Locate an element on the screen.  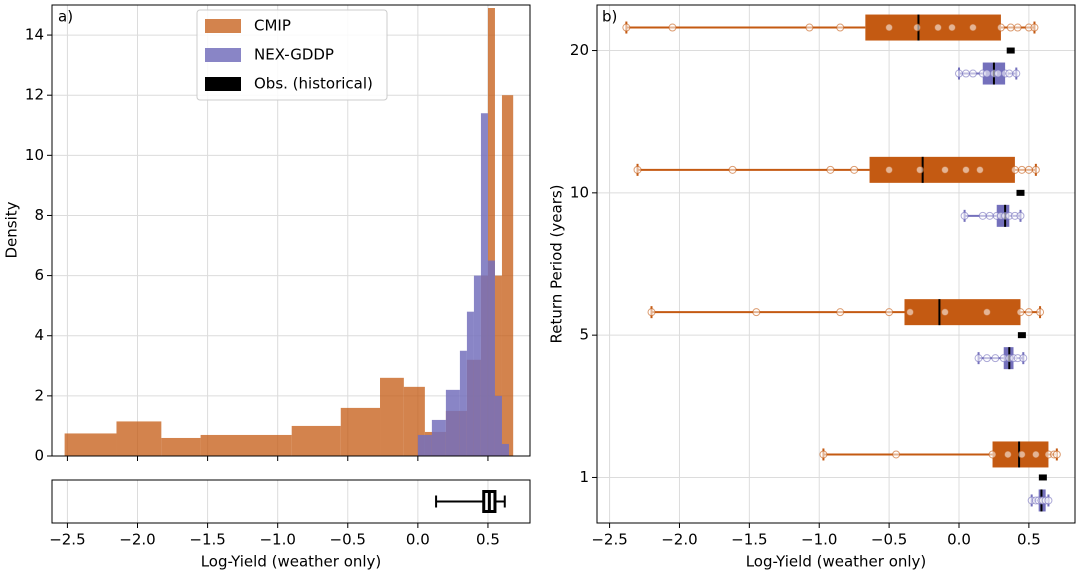
panel-label: b) is located at coordinates (609, 17).